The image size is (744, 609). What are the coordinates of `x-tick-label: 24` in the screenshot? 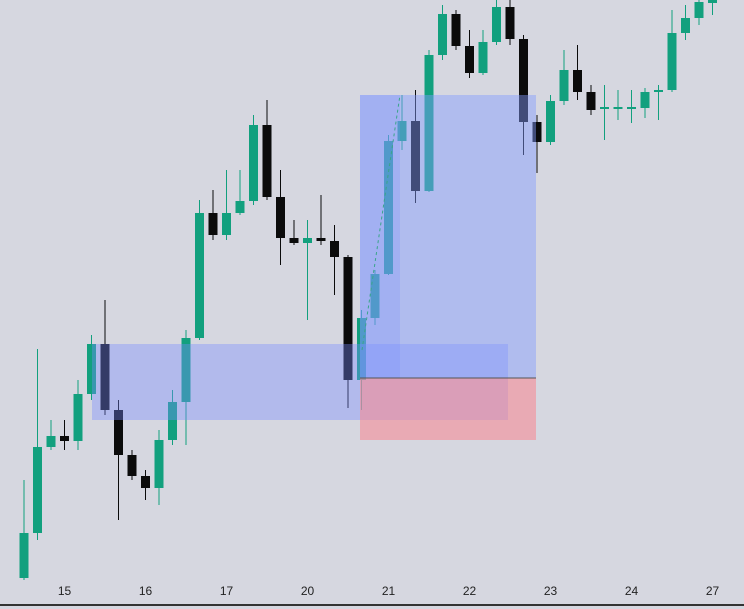 It's located at (632, 591).